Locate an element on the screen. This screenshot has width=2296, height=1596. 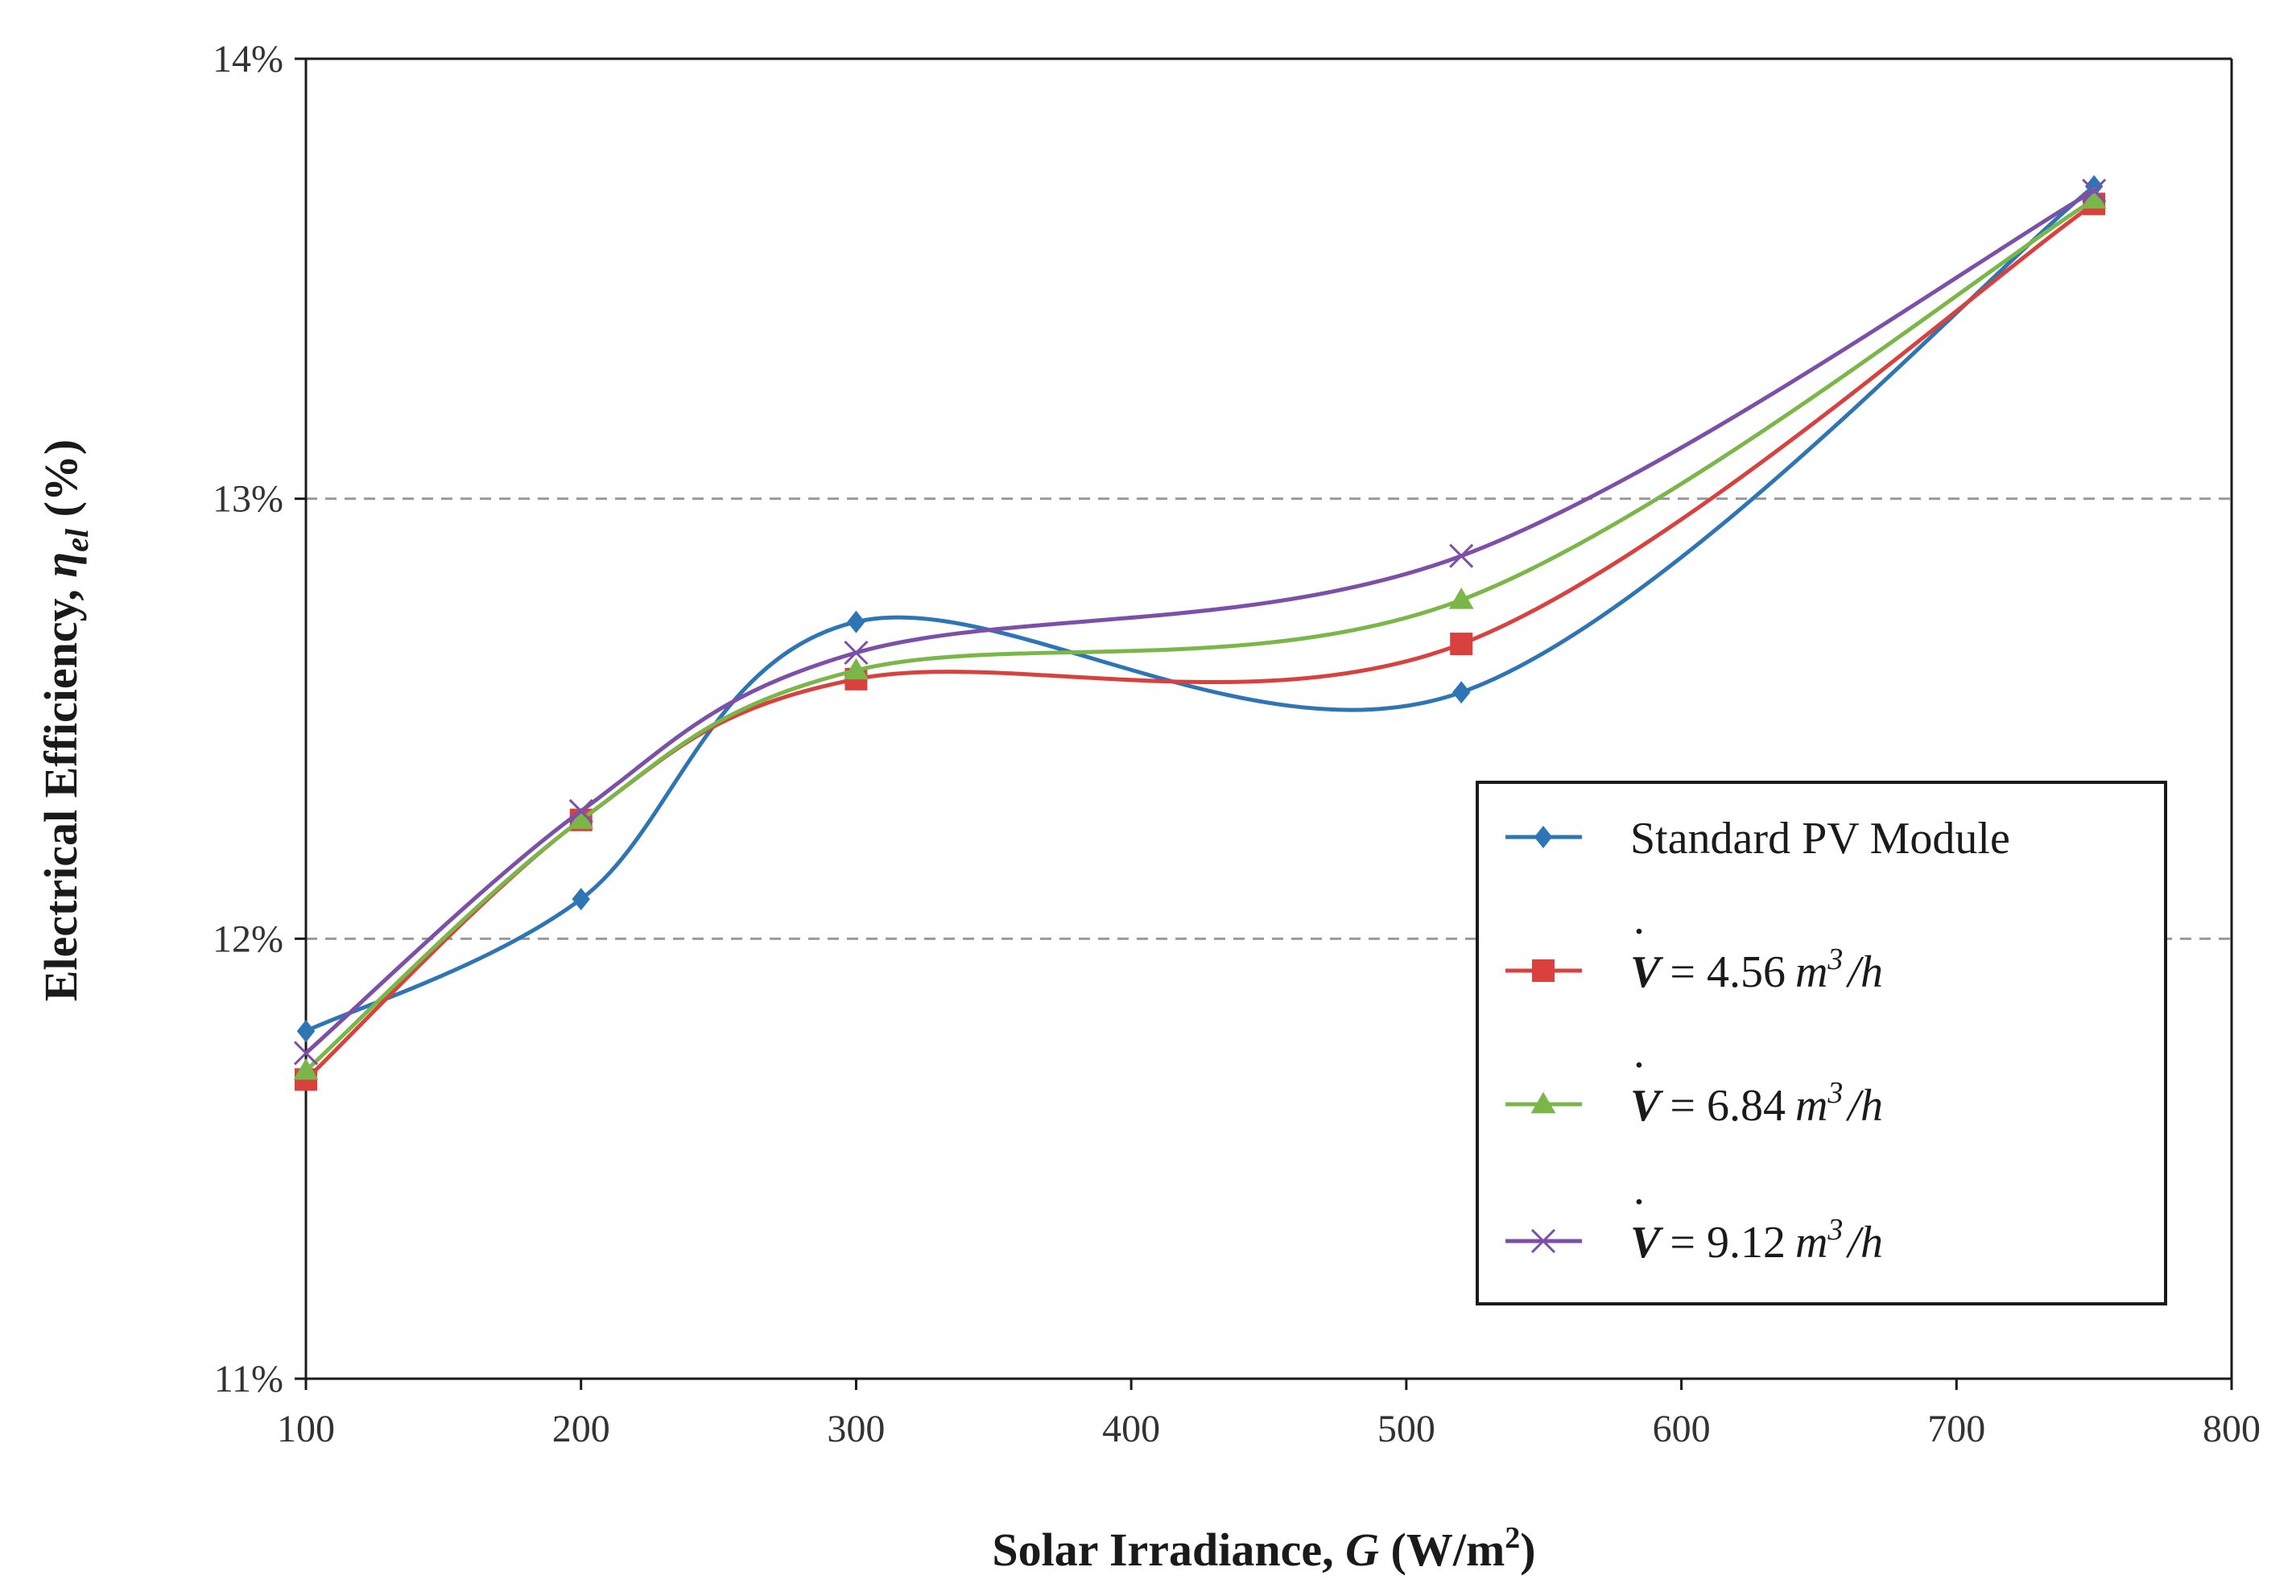
y-axis-title-prefix: Electrical Efficiency, is located at coordinates (61, 790).